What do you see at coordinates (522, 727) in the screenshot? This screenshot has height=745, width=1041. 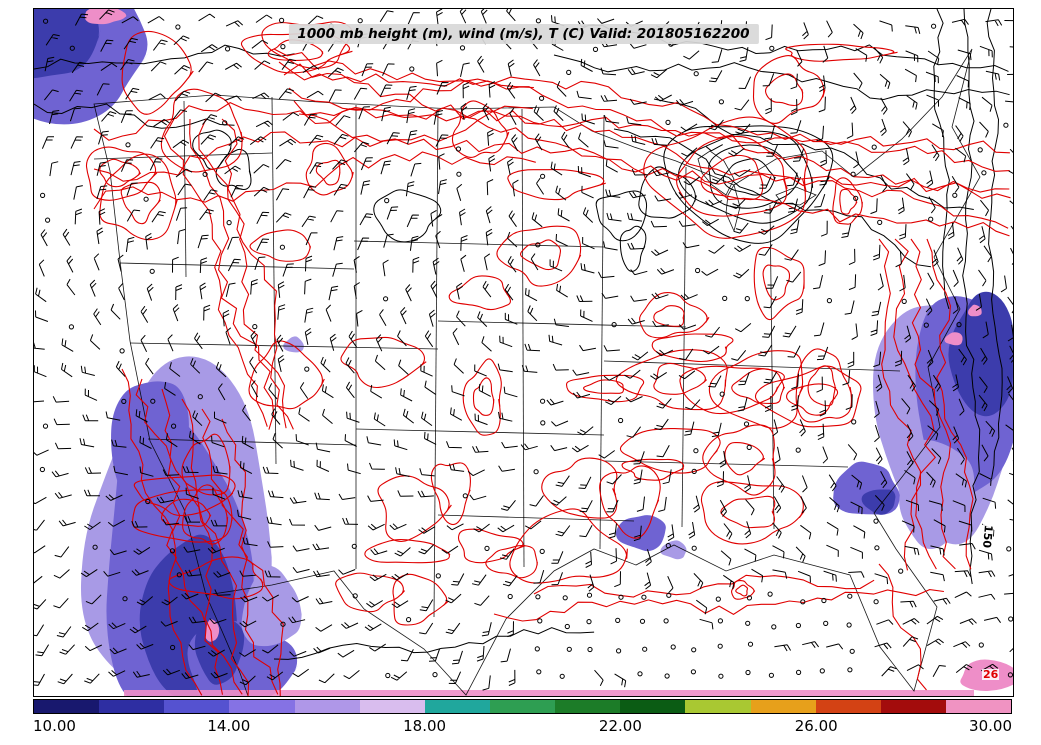 I see `colorbar-tick-labels: 10.00 14.00 18.00 22.00 26.00 30.00` at bounding box center [522, 727].